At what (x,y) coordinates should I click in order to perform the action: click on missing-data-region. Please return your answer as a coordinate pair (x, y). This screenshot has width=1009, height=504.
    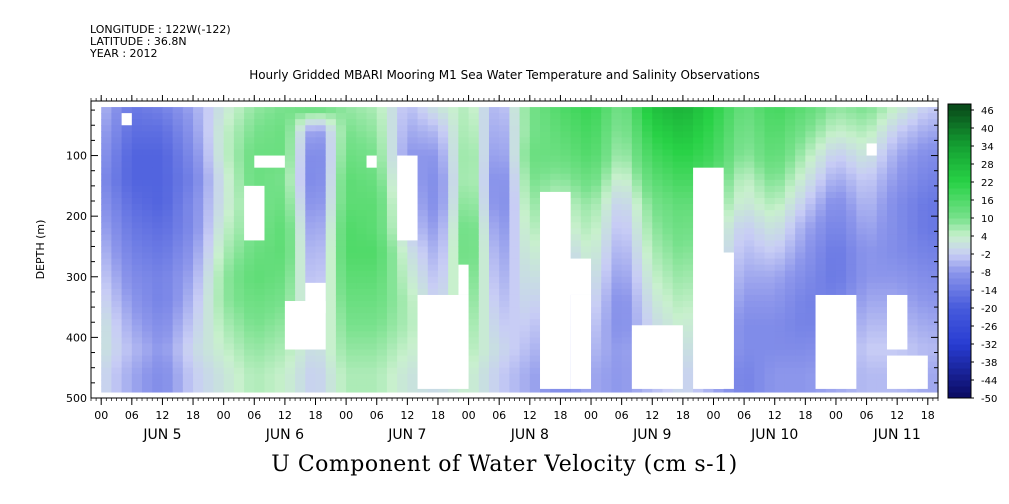
    Looking at the image, I should click on (126, 119).